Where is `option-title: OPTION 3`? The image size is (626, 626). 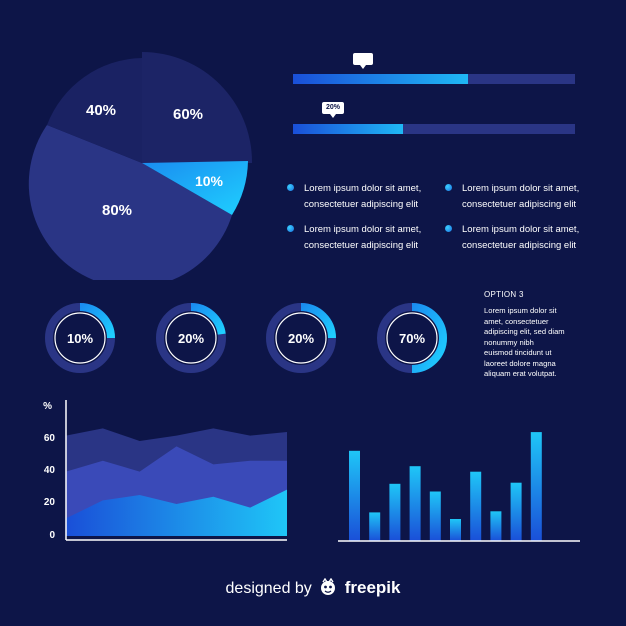 option-title: OPTION 3 is located at coordinates (504, 294).